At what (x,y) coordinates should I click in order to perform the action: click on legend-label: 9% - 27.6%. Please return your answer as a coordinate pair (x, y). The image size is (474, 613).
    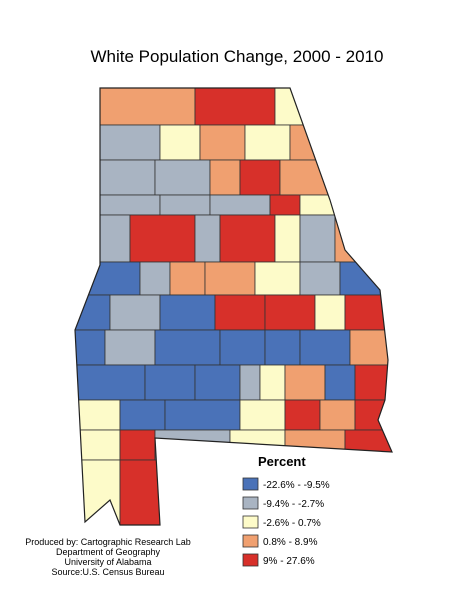
    Looking at the image, I should click on (289, 561).